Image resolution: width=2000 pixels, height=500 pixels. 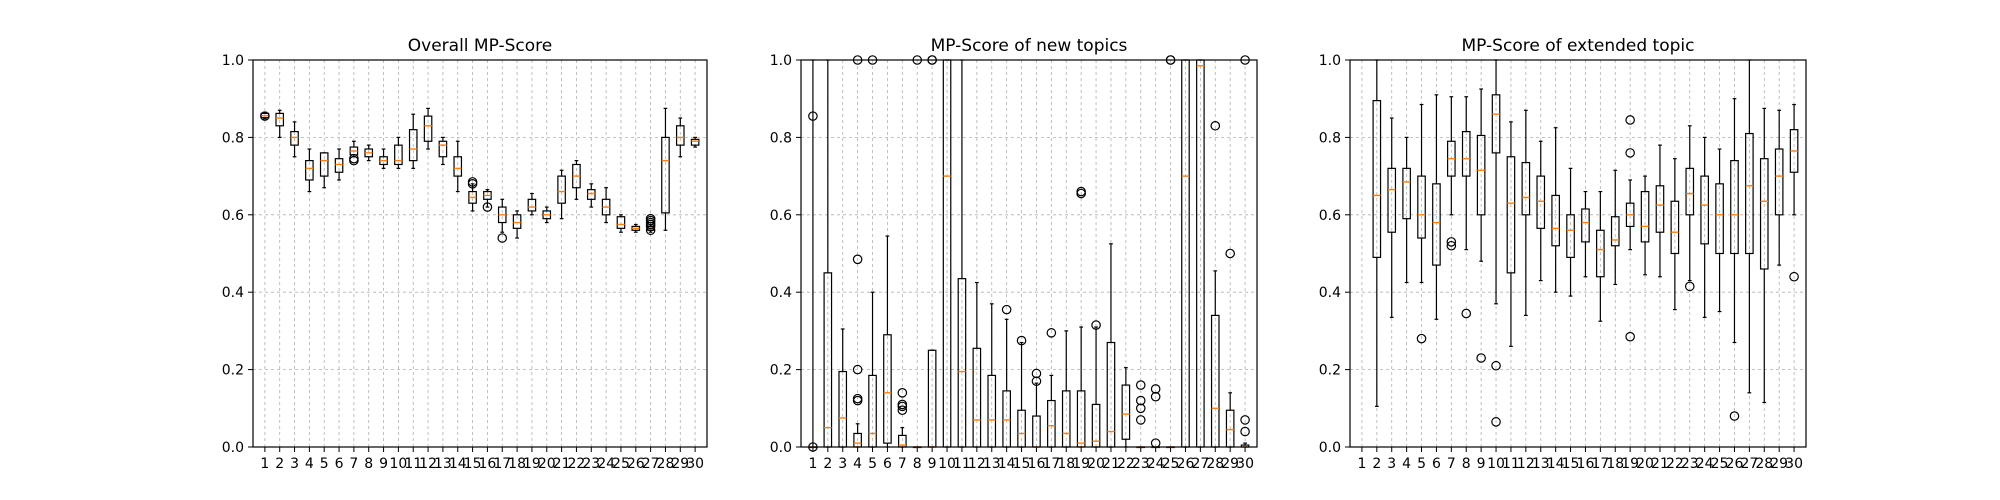 What do you see at coordinates (1779, 464) in the screenshot?
I see `x-tick-label: 29` at bounding box center [1779, 464].